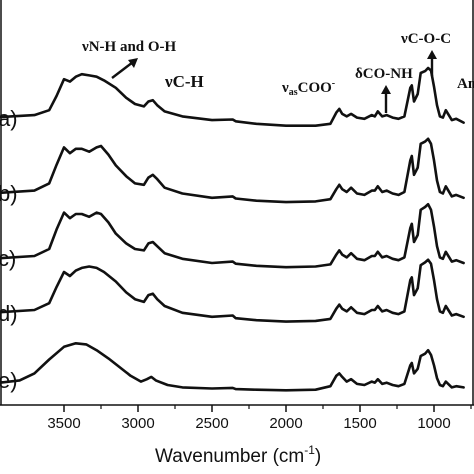 Image resolution: width=474 pixels, height=474 pixels. What do you see at coordinates (9, 118) in the screenshot?
I see `trace-label-1: a)` at bounding box center [9, 118].